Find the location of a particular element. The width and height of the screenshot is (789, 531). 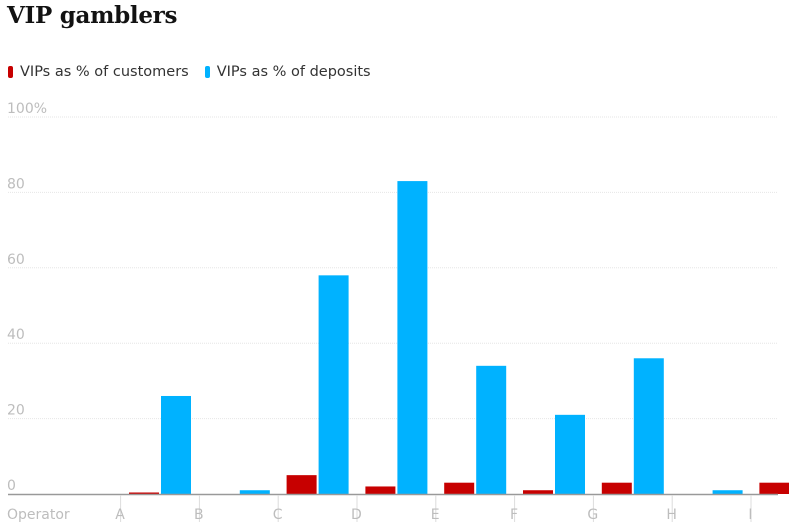

y-tick-label: 40 is located at coordinates (16, 335).